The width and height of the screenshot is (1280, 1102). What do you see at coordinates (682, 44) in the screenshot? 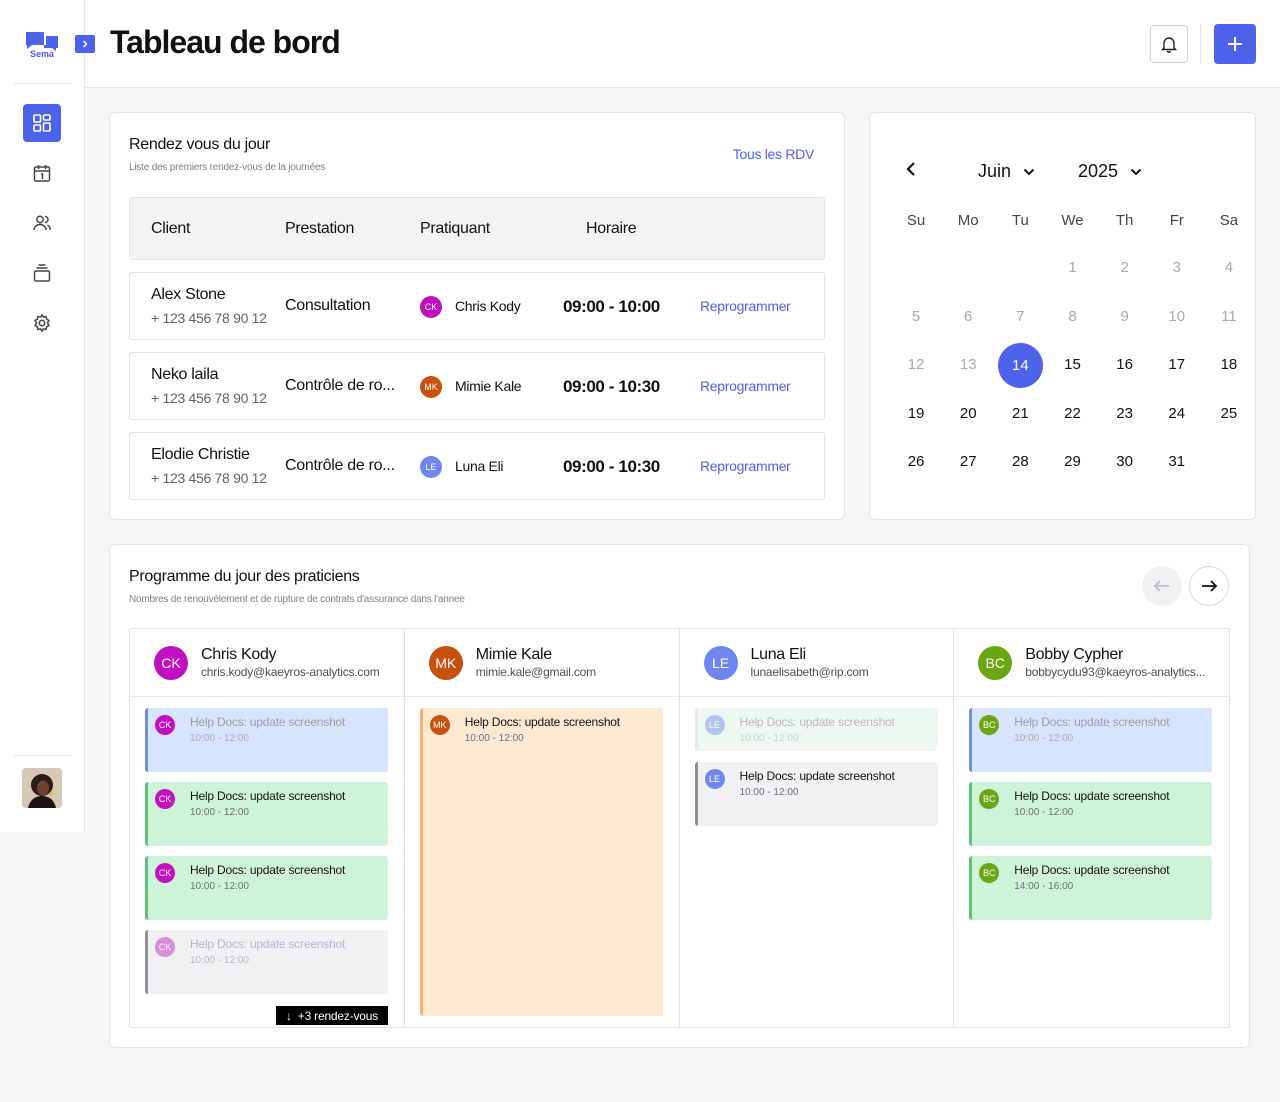
I see `header: Tableau de bord` at bounding box center [682, 44].